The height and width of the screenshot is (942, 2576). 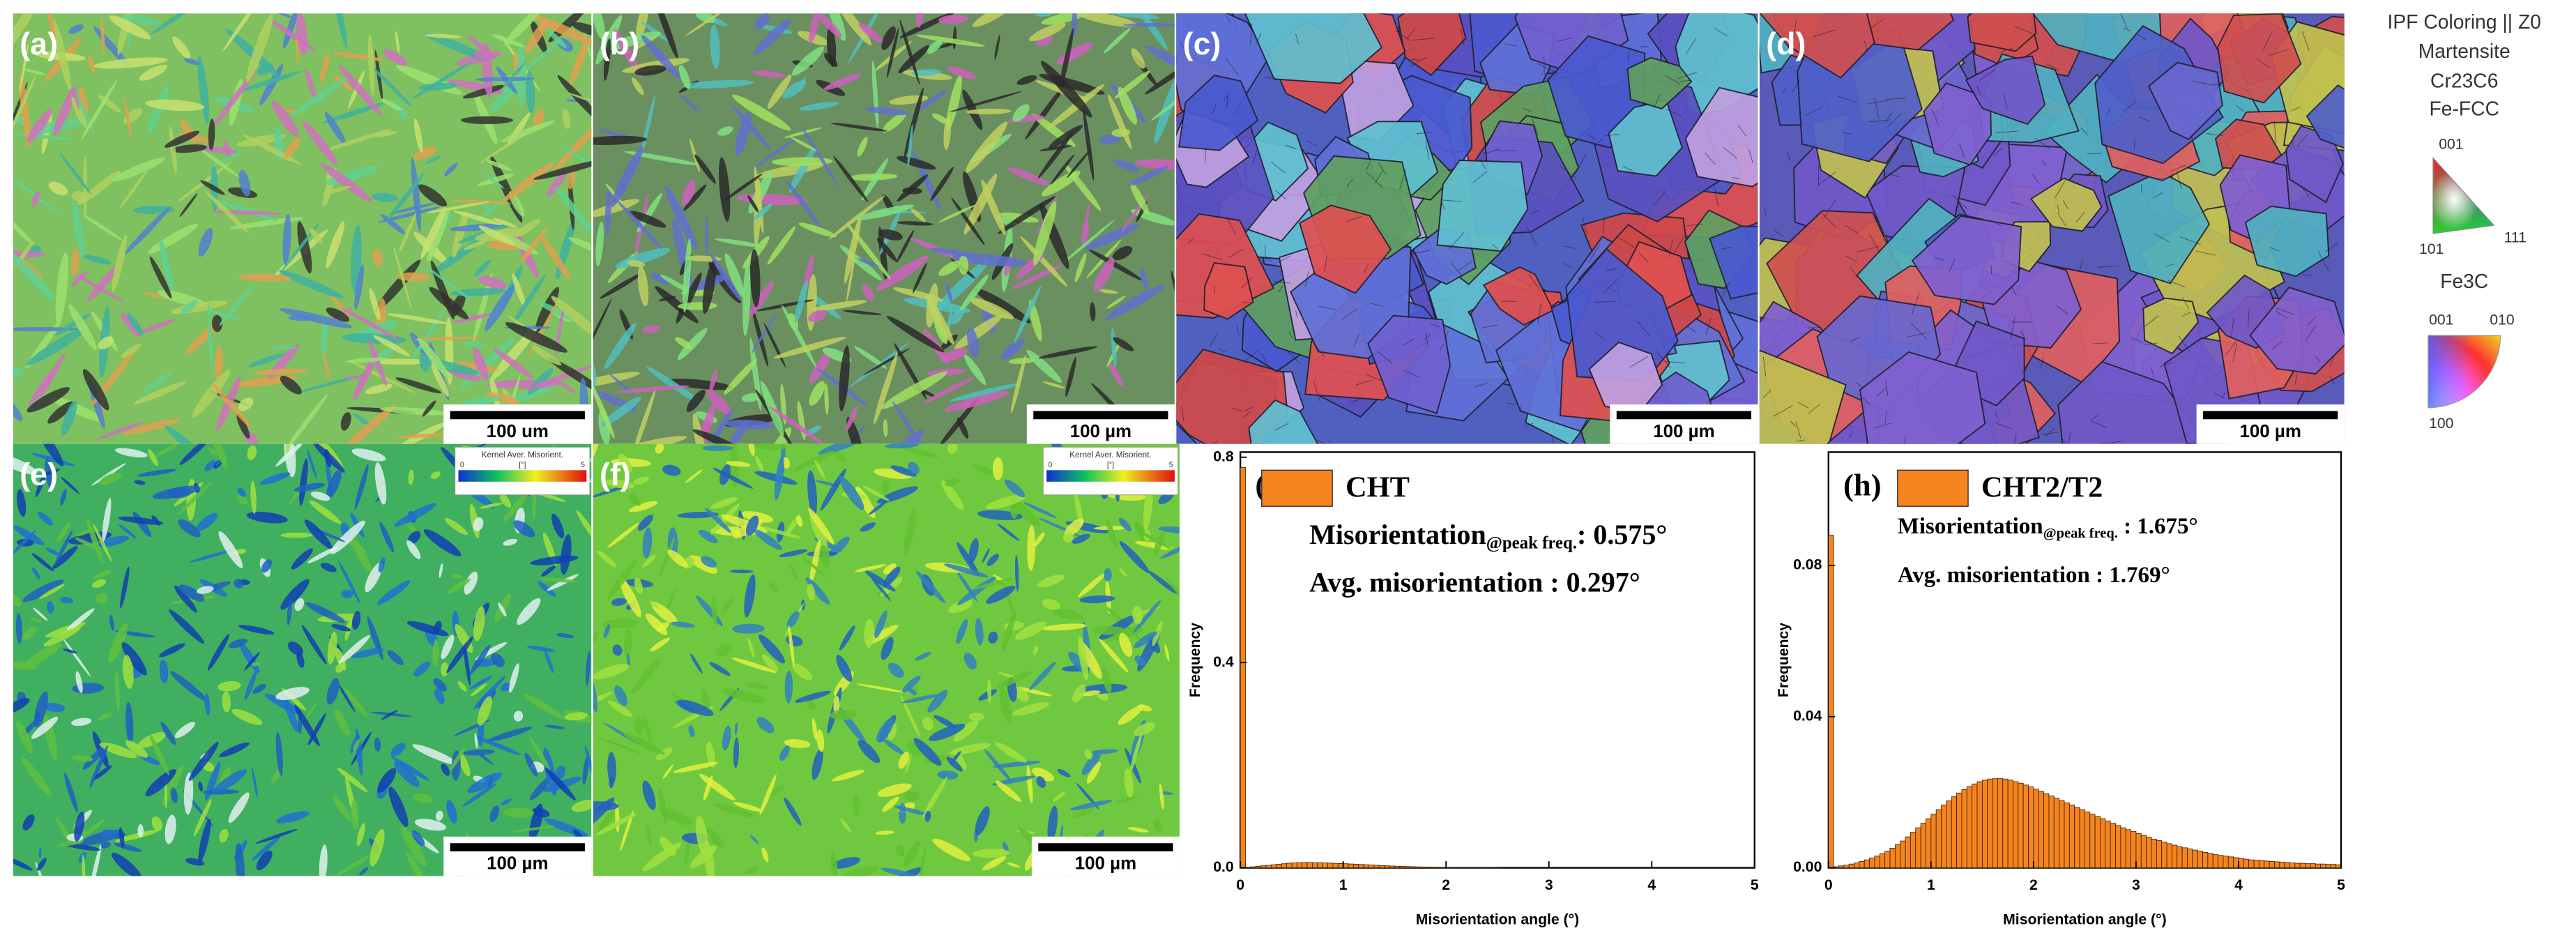 I want to click on grain, so click(x=1967, y=260).